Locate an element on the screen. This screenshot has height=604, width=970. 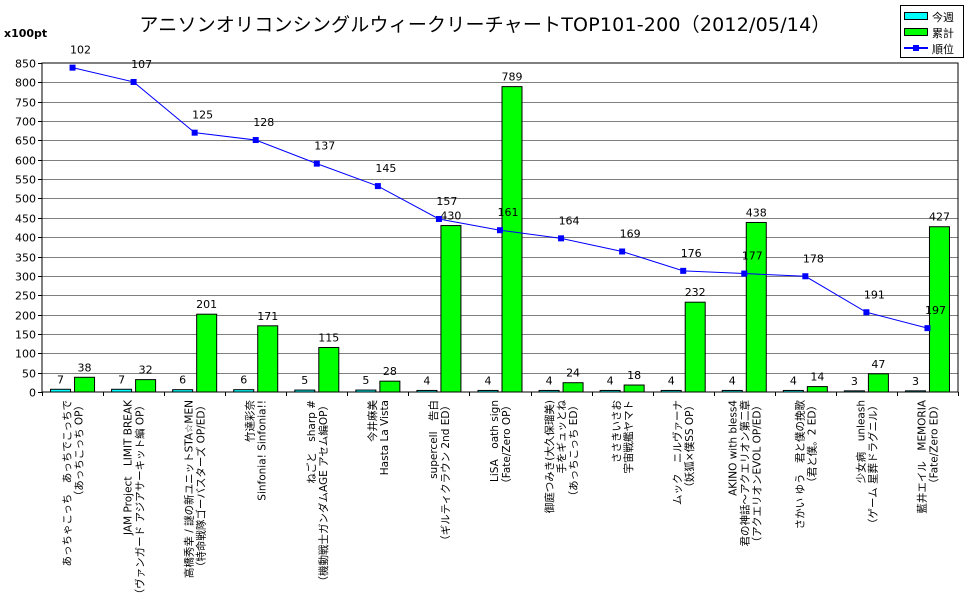
x-category-label: ささきいさお is located at coordinates (617, 431).